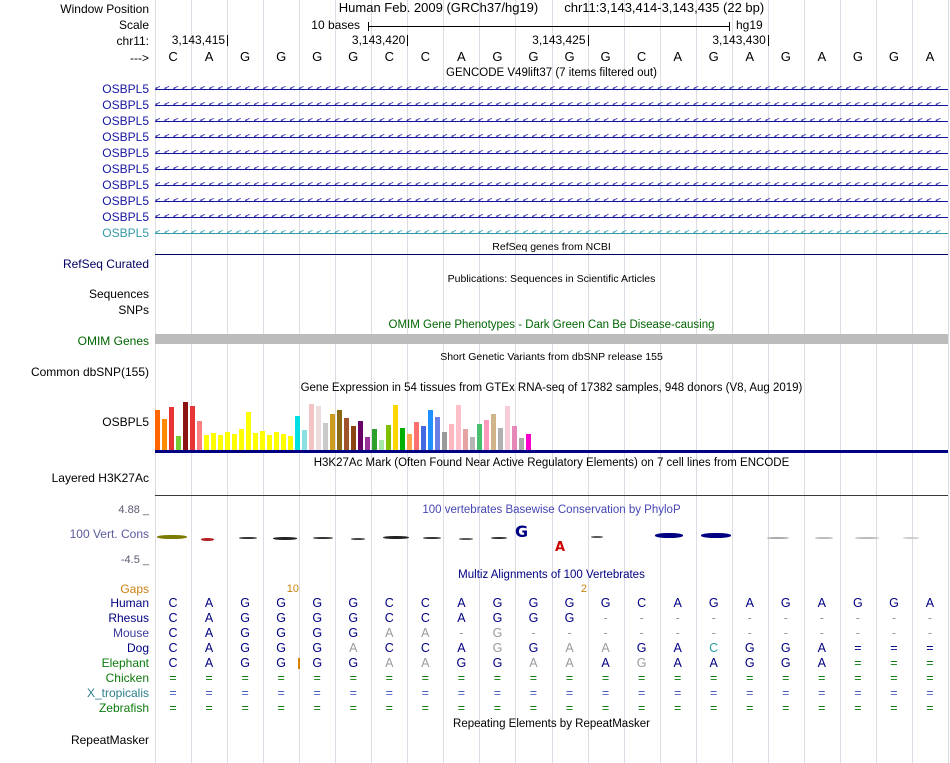  I want to click on species-label: Dog, so click(137, 648).